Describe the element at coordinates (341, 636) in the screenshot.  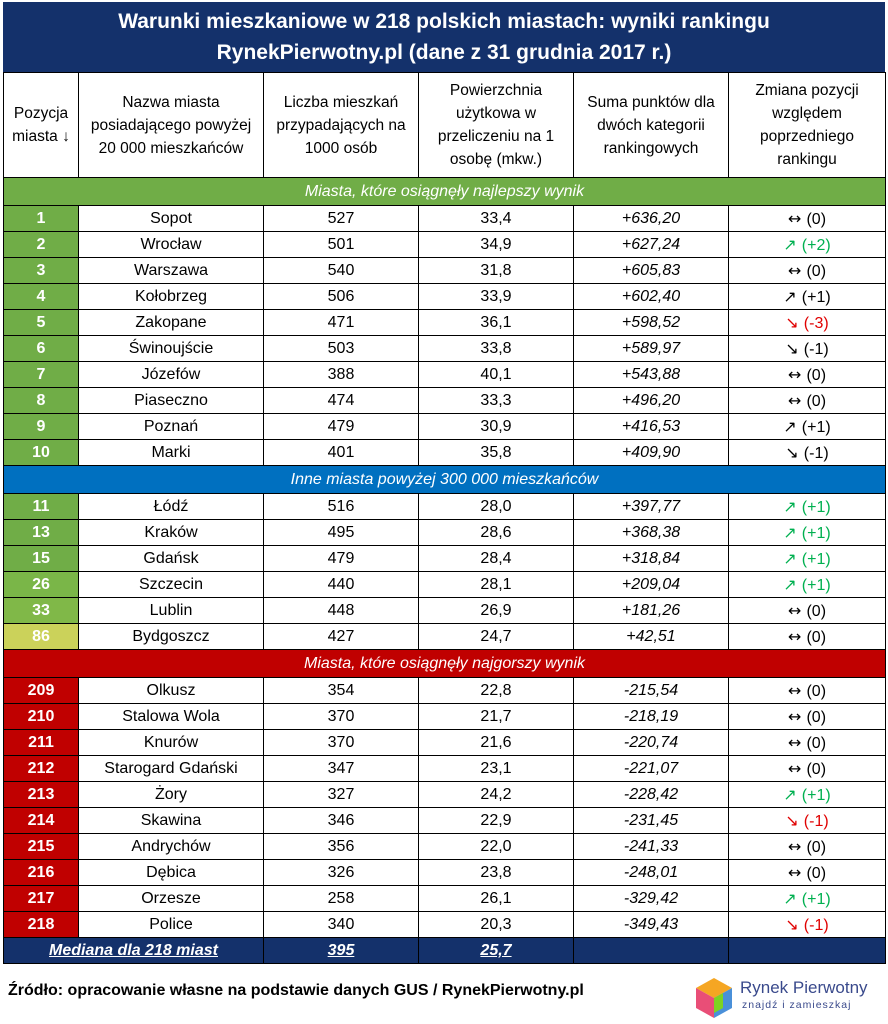
I see `flats-cell: 427` at that location.